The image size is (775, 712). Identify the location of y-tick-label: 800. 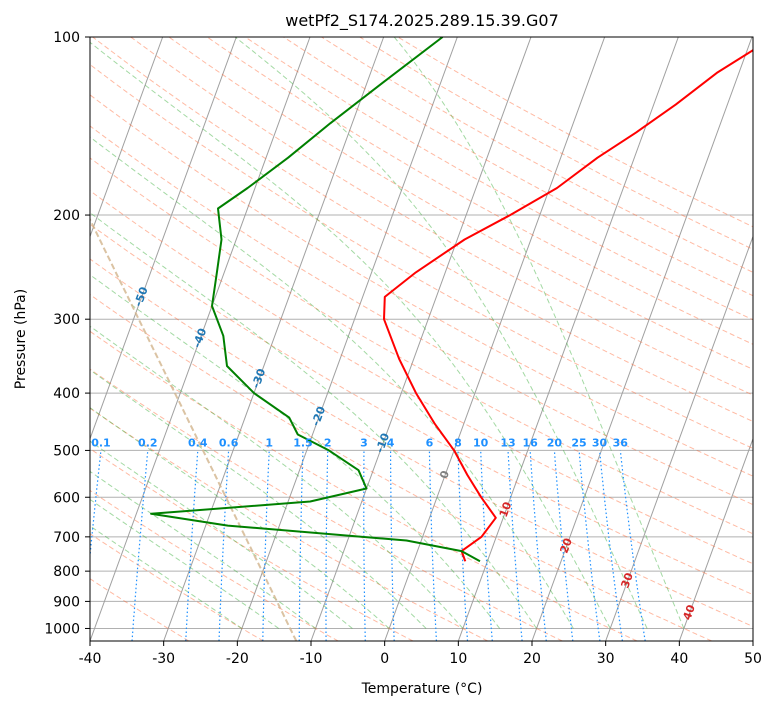
(66, 572).